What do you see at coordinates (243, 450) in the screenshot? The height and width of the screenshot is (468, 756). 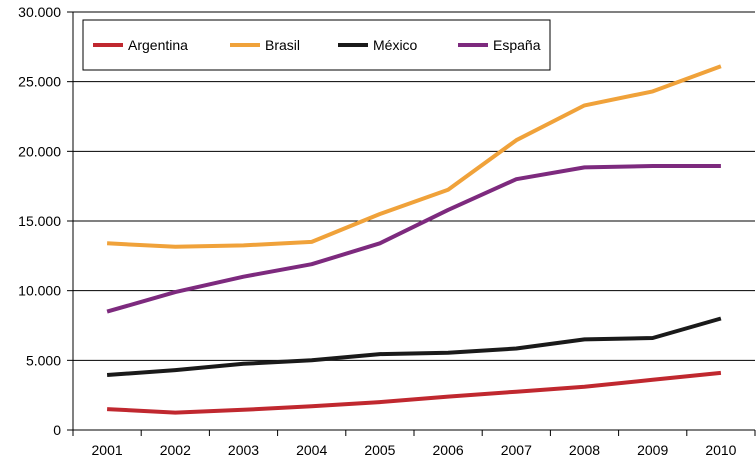 I see `x-tick-label-2003: 2003` at bounding box center [243, 450].